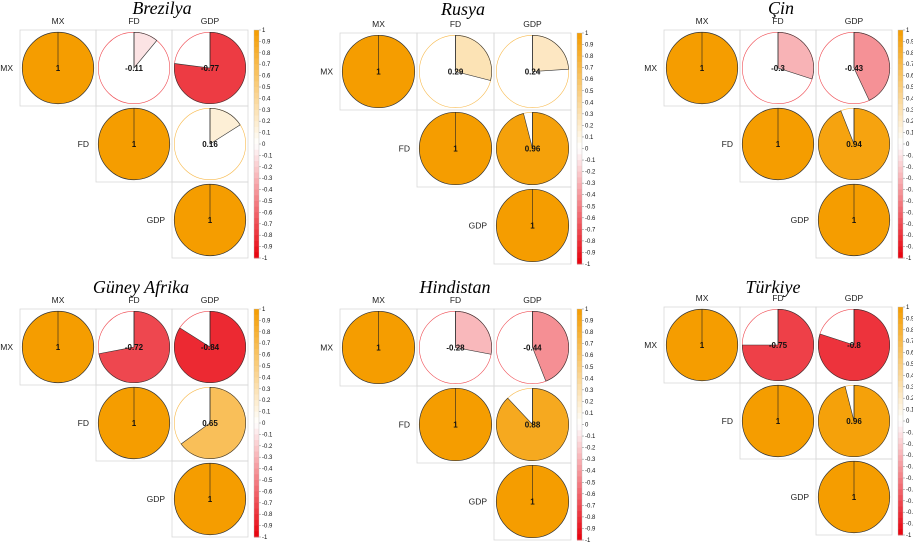  I want to click on column-label: FD, so click(777, 298).